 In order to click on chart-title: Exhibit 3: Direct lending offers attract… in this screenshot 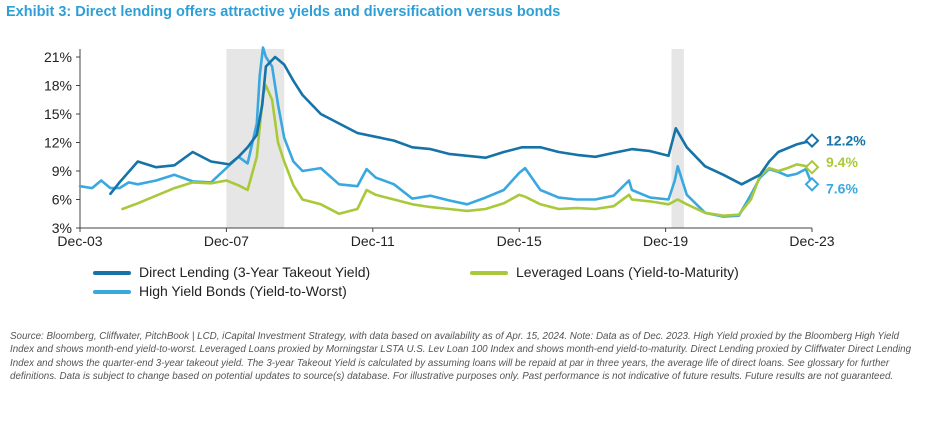, I will do `click(283, 12)`.